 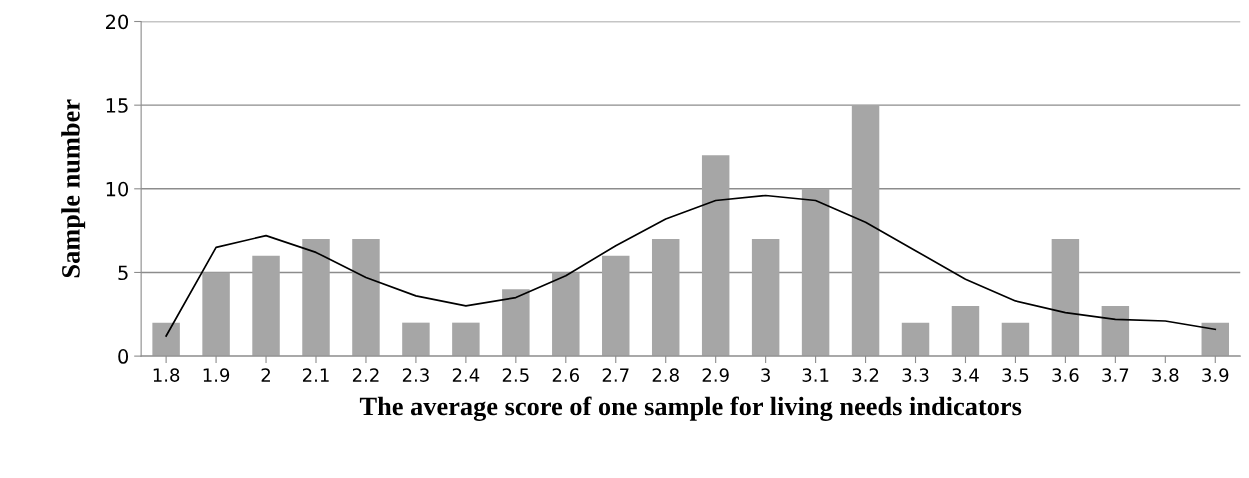 What do you see at coordinates (415, 375) in the screenshot?
I see `x-tick-label: 2.3` at bounding box center [415, 375].